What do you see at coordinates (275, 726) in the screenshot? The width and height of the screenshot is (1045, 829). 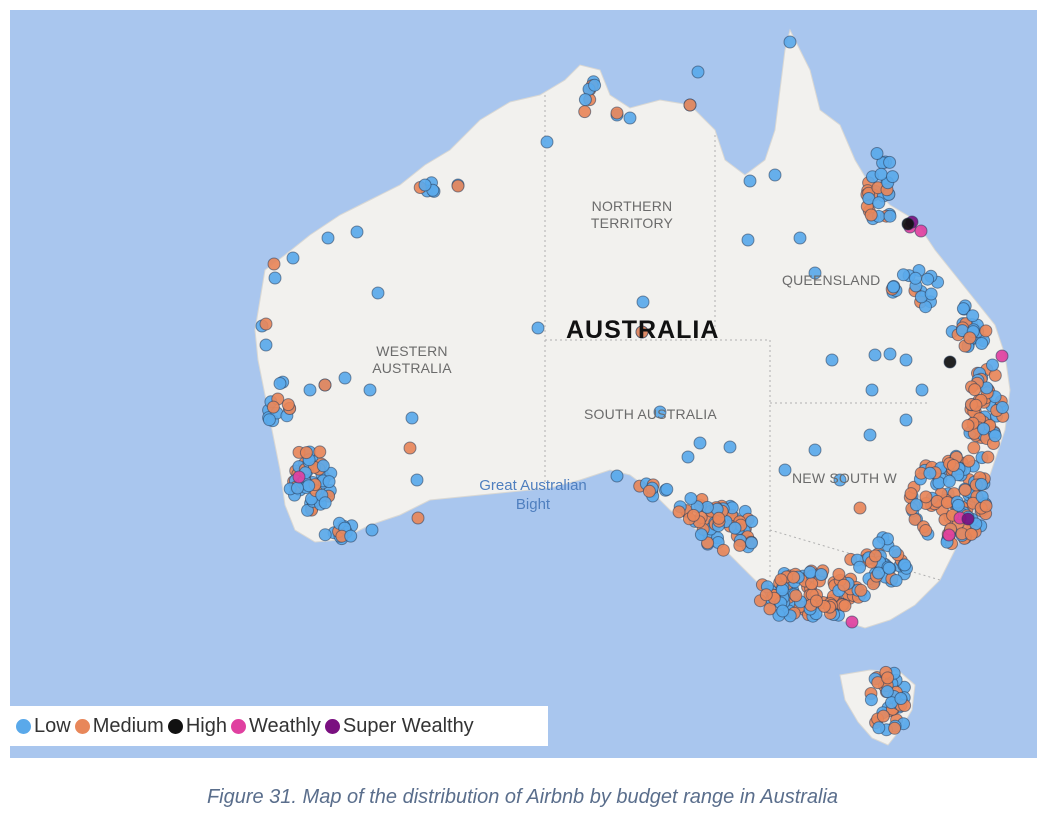 I see `legend-item: Weathly` at bounding box center [275, 726].